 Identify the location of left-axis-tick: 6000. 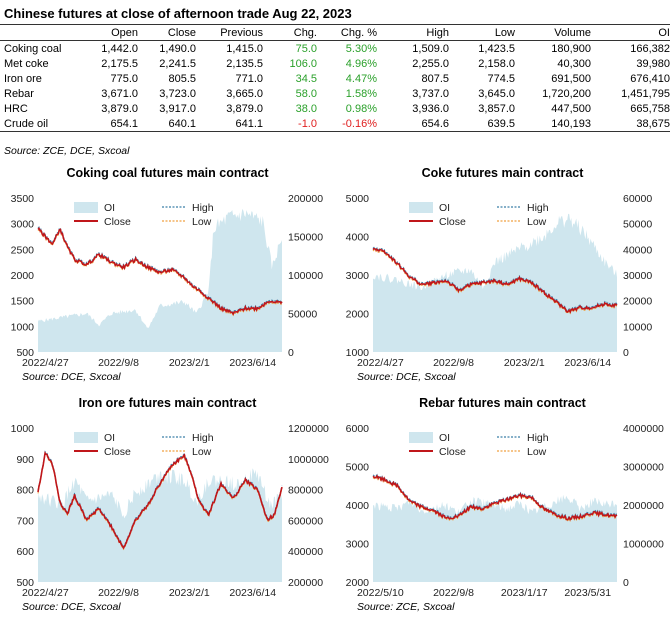
(358, 429).